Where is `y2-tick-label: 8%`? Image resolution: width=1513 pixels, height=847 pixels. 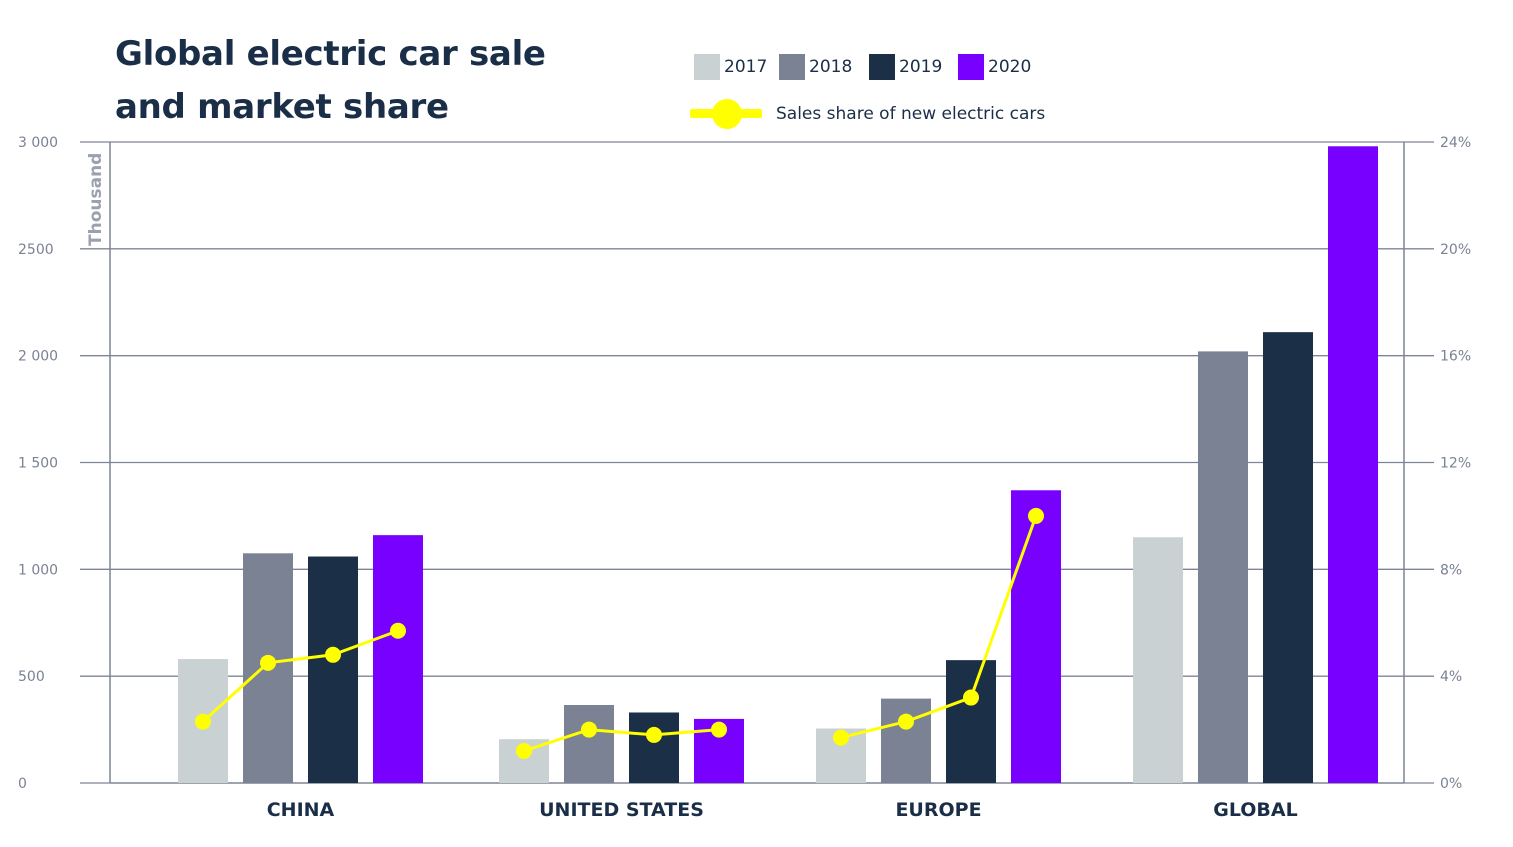 y2-tick-label: 8% is located at coordinates (1451, 570).